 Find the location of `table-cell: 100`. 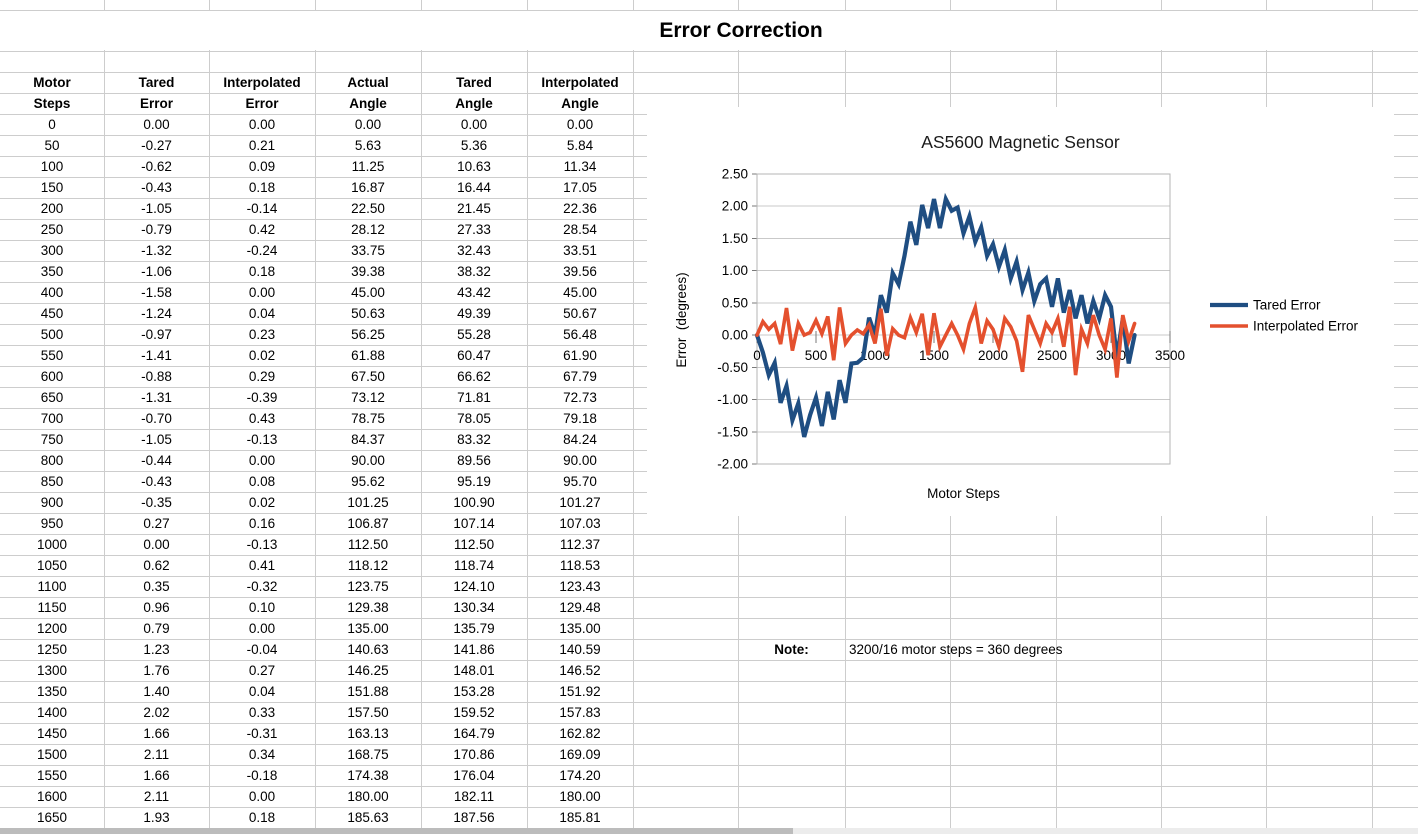

table-cell: 100 is located at coordinates (52, 166).